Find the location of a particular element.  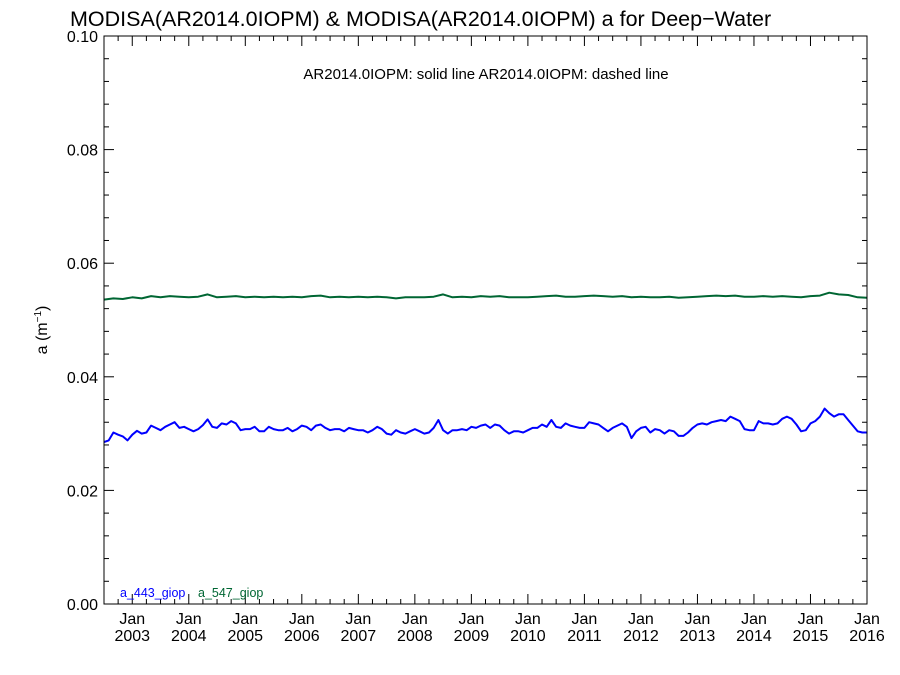

y-tick-label-1: 0.02 is located at coordinates (82, 491).